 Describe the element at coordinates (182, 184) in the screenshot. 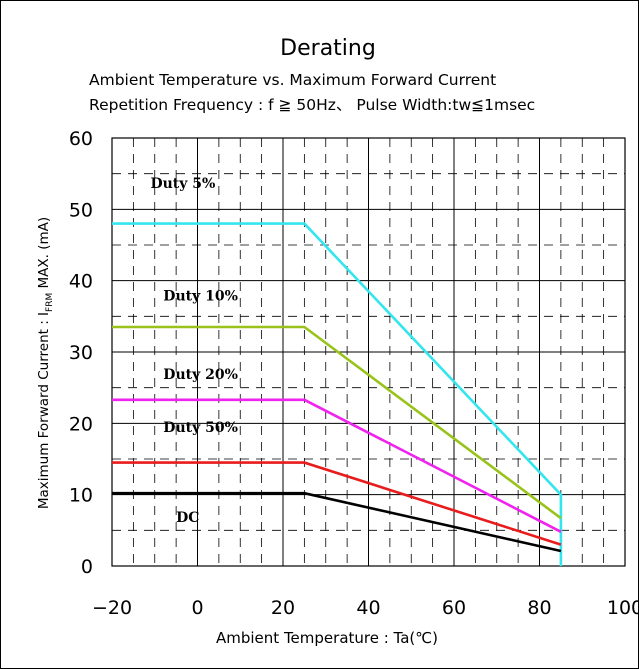

I see `series-label-duty-5: Duty 5%` at that location.